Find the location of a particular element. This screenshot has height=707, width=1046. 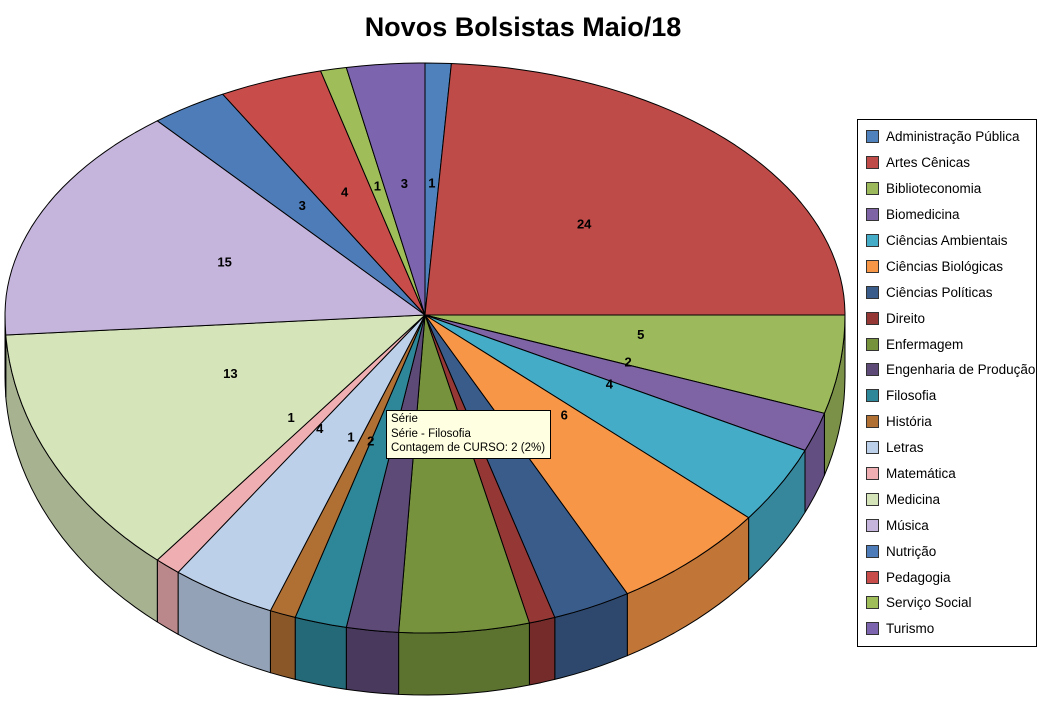

legend-item-filosofia: Filosofia is located at coordinates (951, 395).